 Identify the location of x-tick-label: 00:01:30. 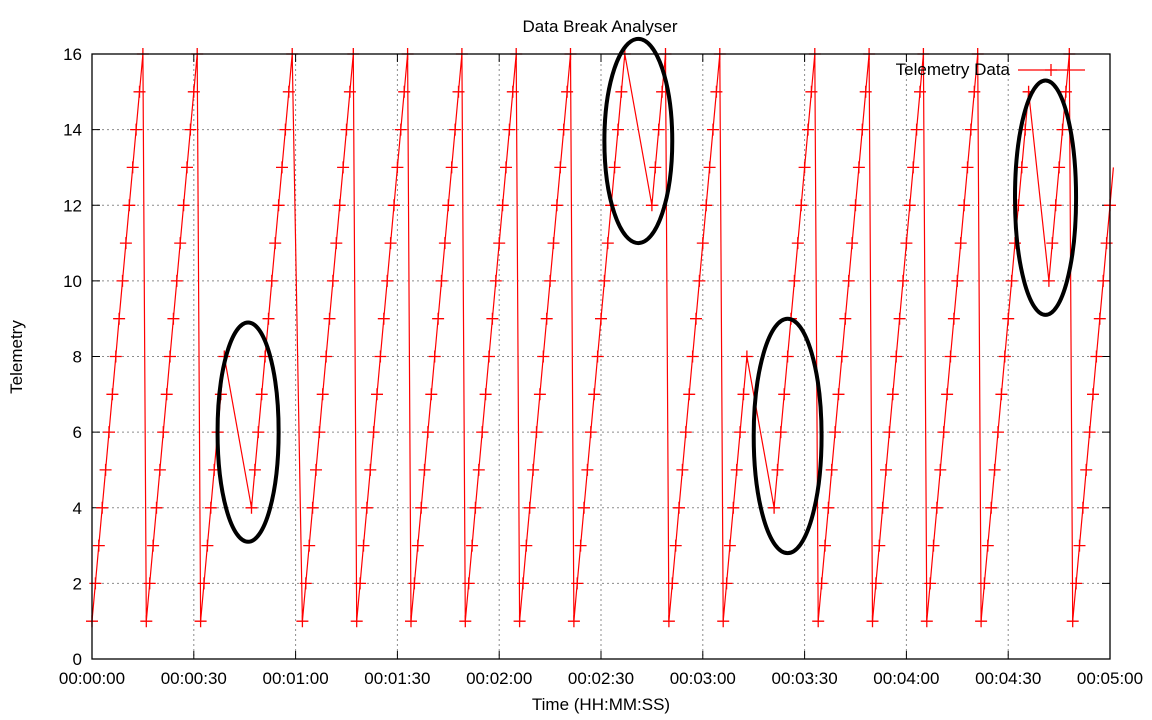
(397, 678).